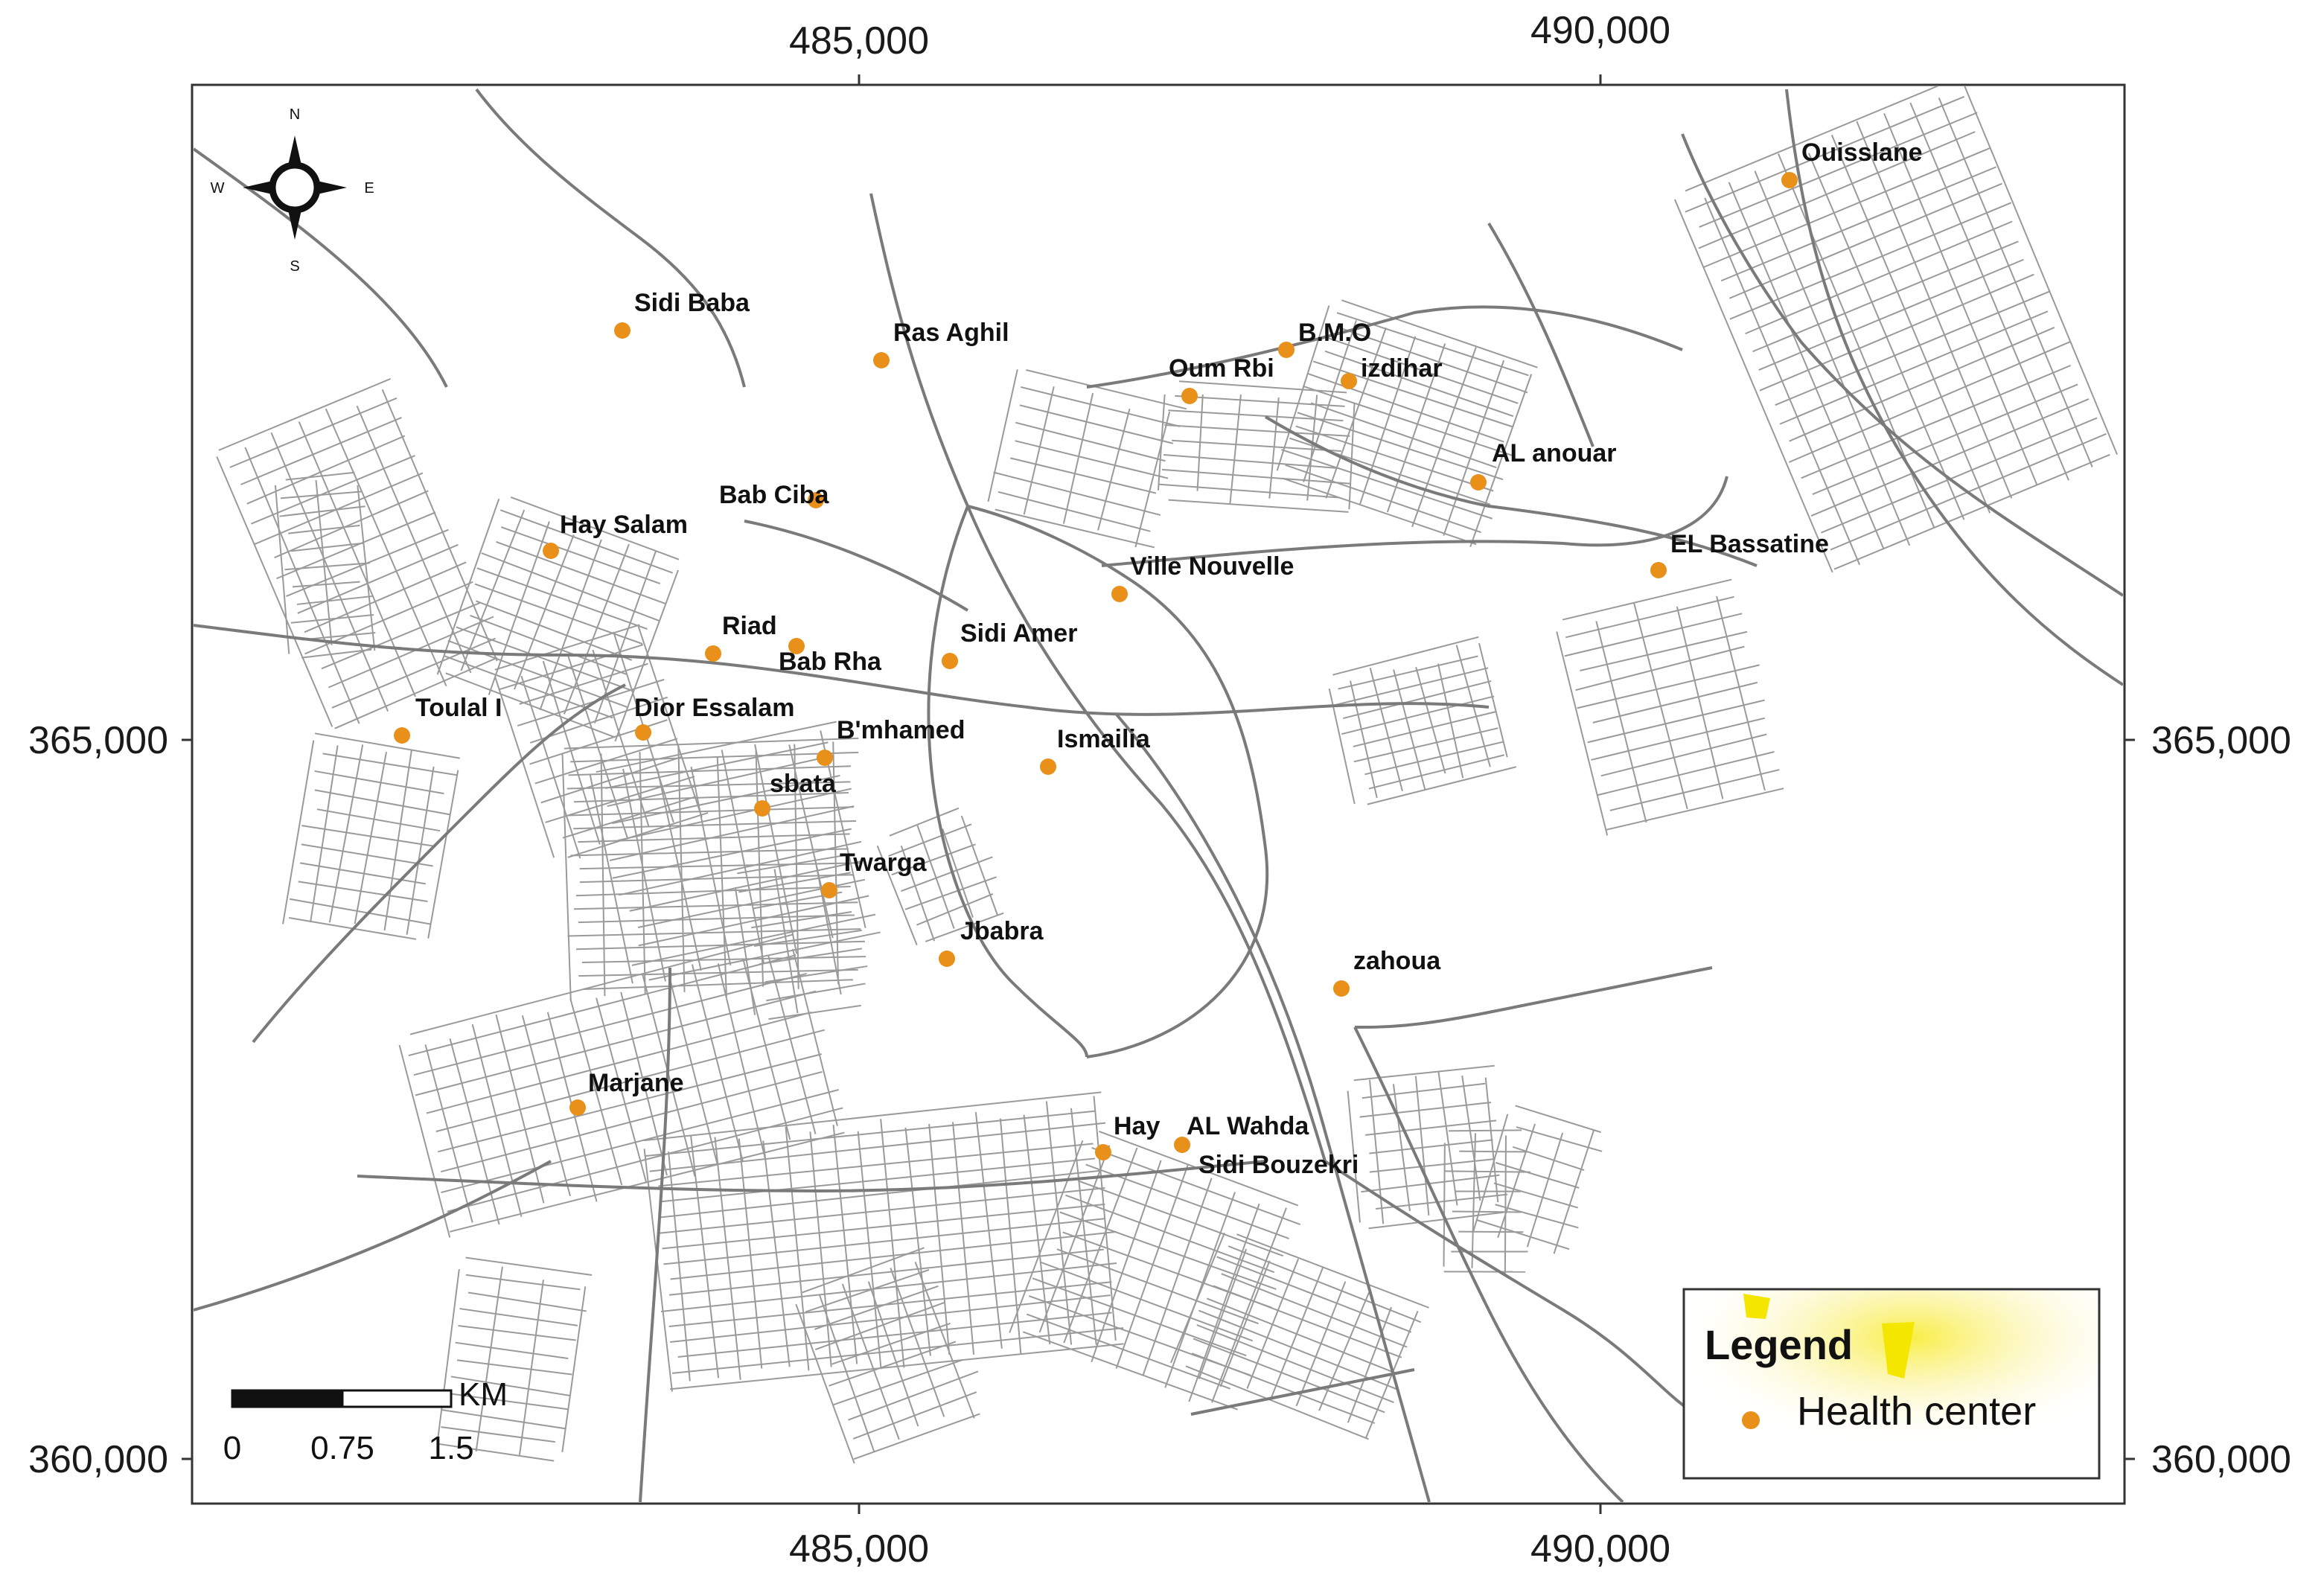 The height and width of the screenshot is (1581, 2324). What do you see at coordinates (1554, 453) in the screenshot?
I see `health-center-label-al-anouar: AL anouar` at bounding box center [1554, 453].